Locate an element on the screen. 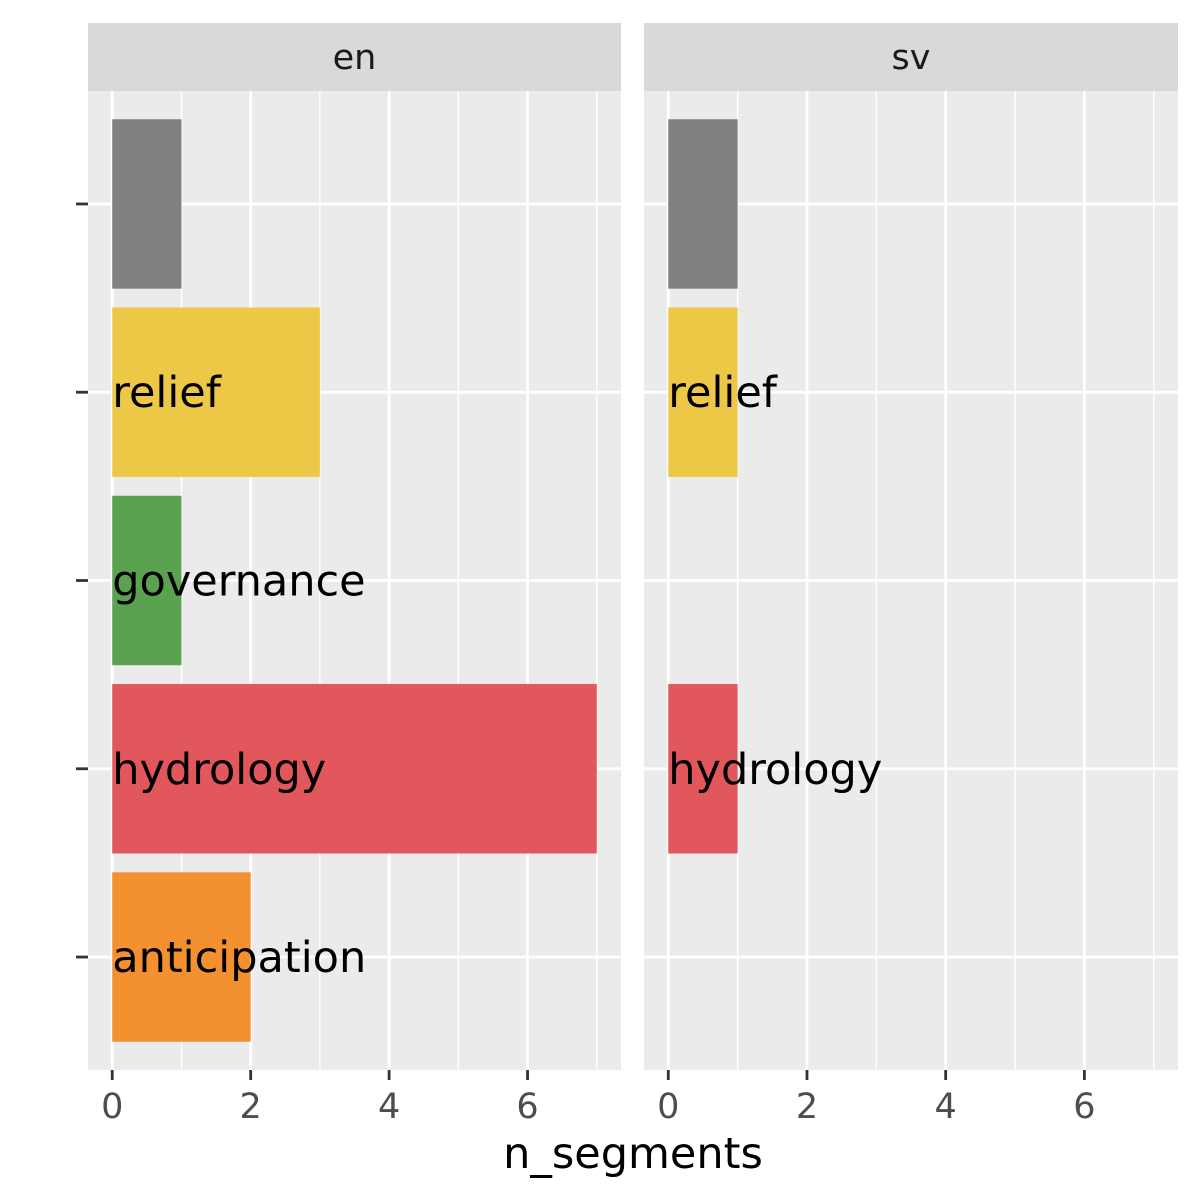 The height and width of the screenshot is (1200, 1200). facet-label-sv: sv is located at coordinates (911, 58).